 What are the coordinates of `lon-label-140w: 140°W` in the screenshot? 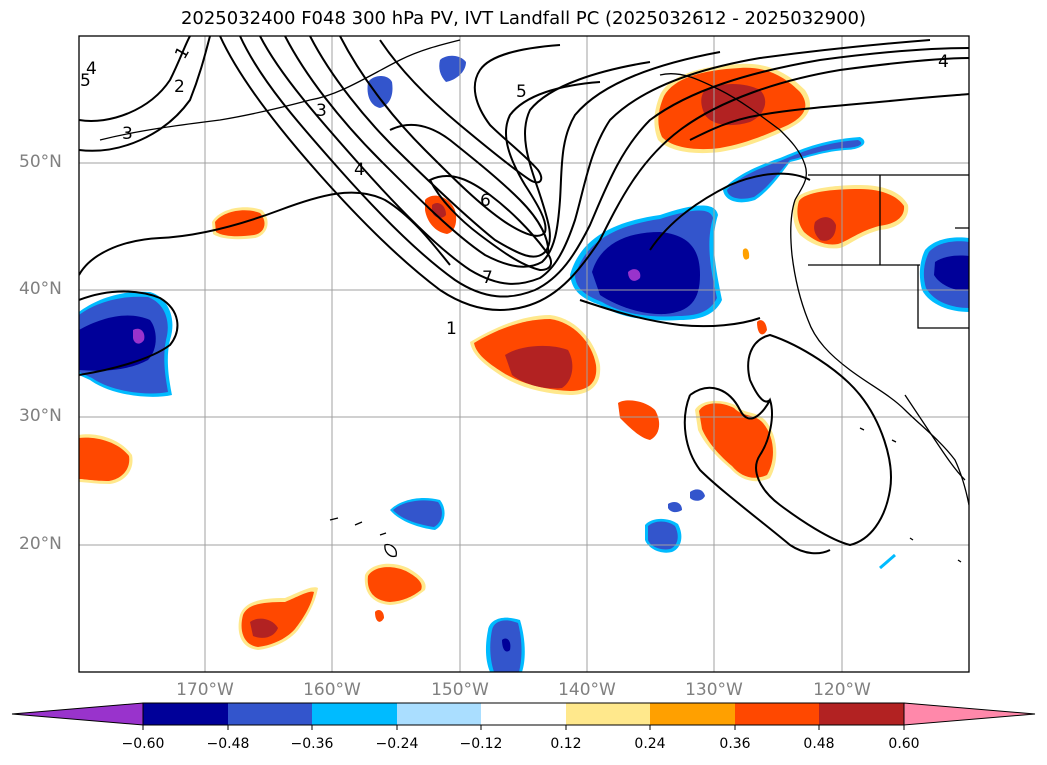 It's located at (587, 690).